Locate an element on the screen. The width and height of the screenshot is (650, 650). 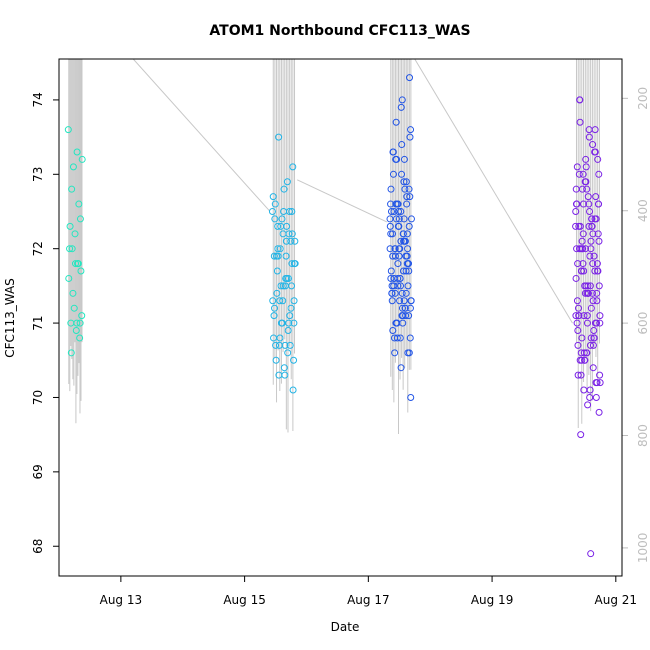
y2-tick-label: 400 is located at coordinates (643, 210).